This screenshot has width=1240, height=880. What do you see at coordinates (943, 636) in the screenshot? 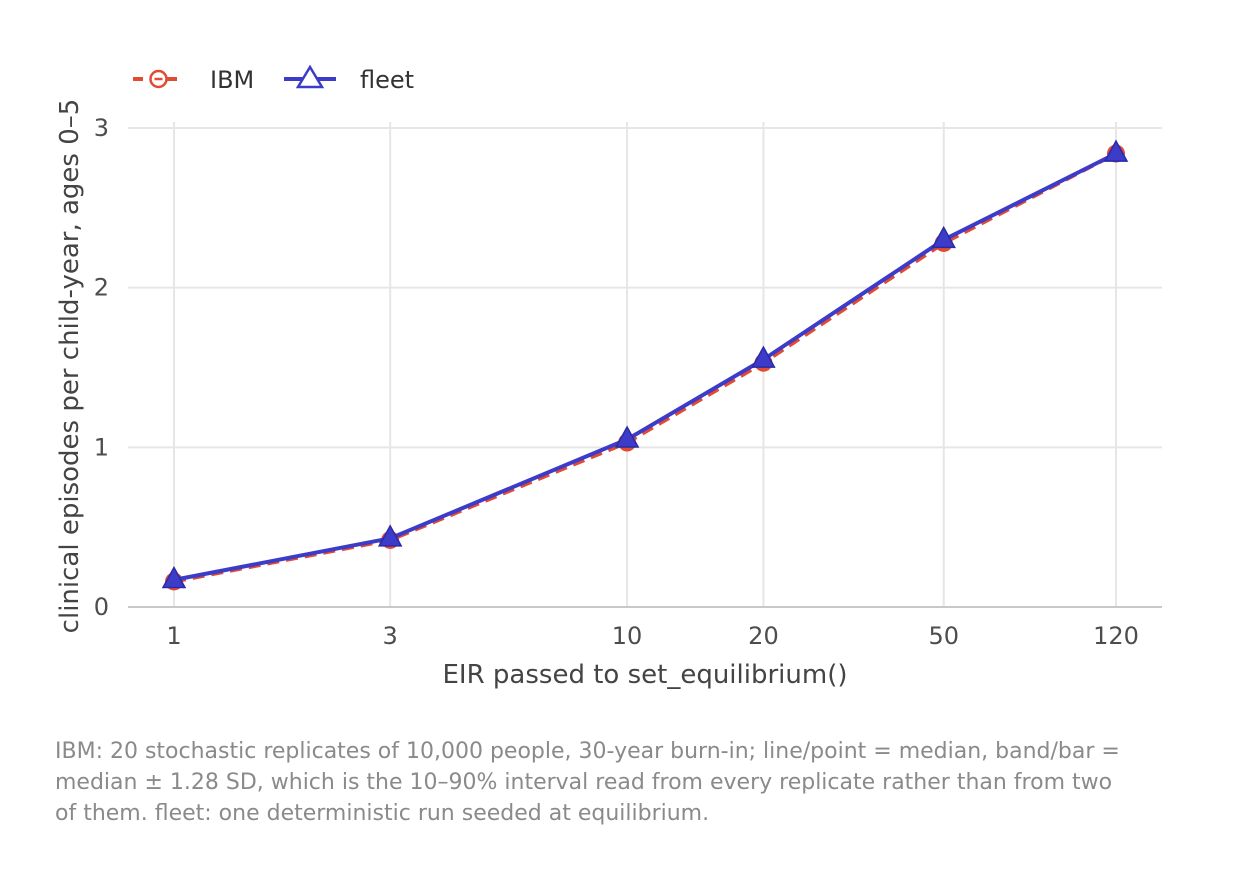
I see `x-tick-label: 50` at bounding box center [943, 636].